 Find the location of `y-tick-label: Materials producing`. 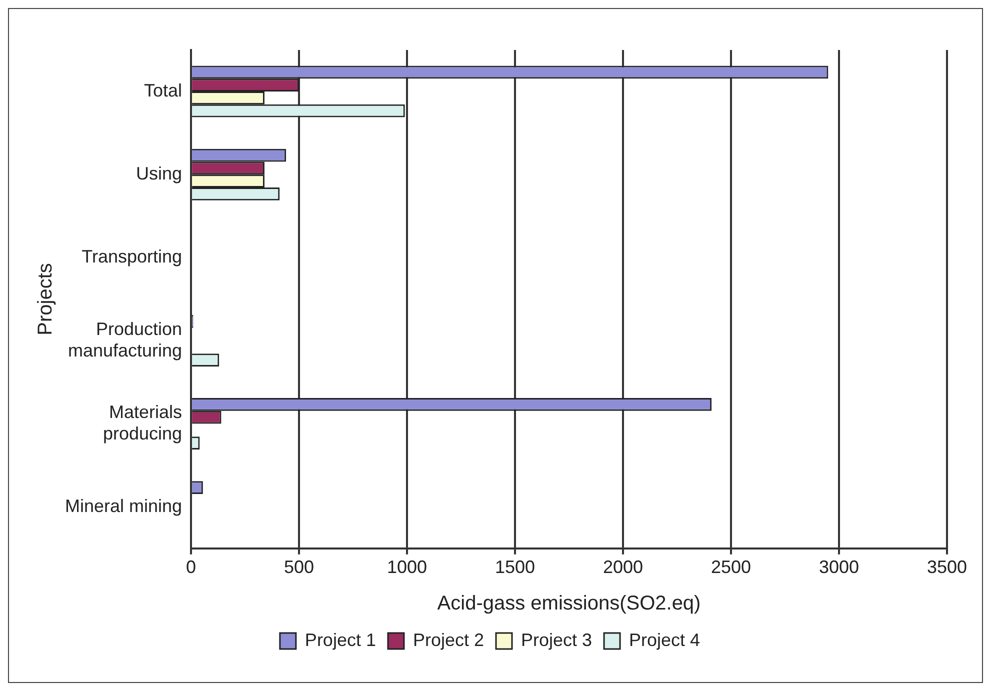

y-tick-label: Materials producing is located at coordinates (142, 423).